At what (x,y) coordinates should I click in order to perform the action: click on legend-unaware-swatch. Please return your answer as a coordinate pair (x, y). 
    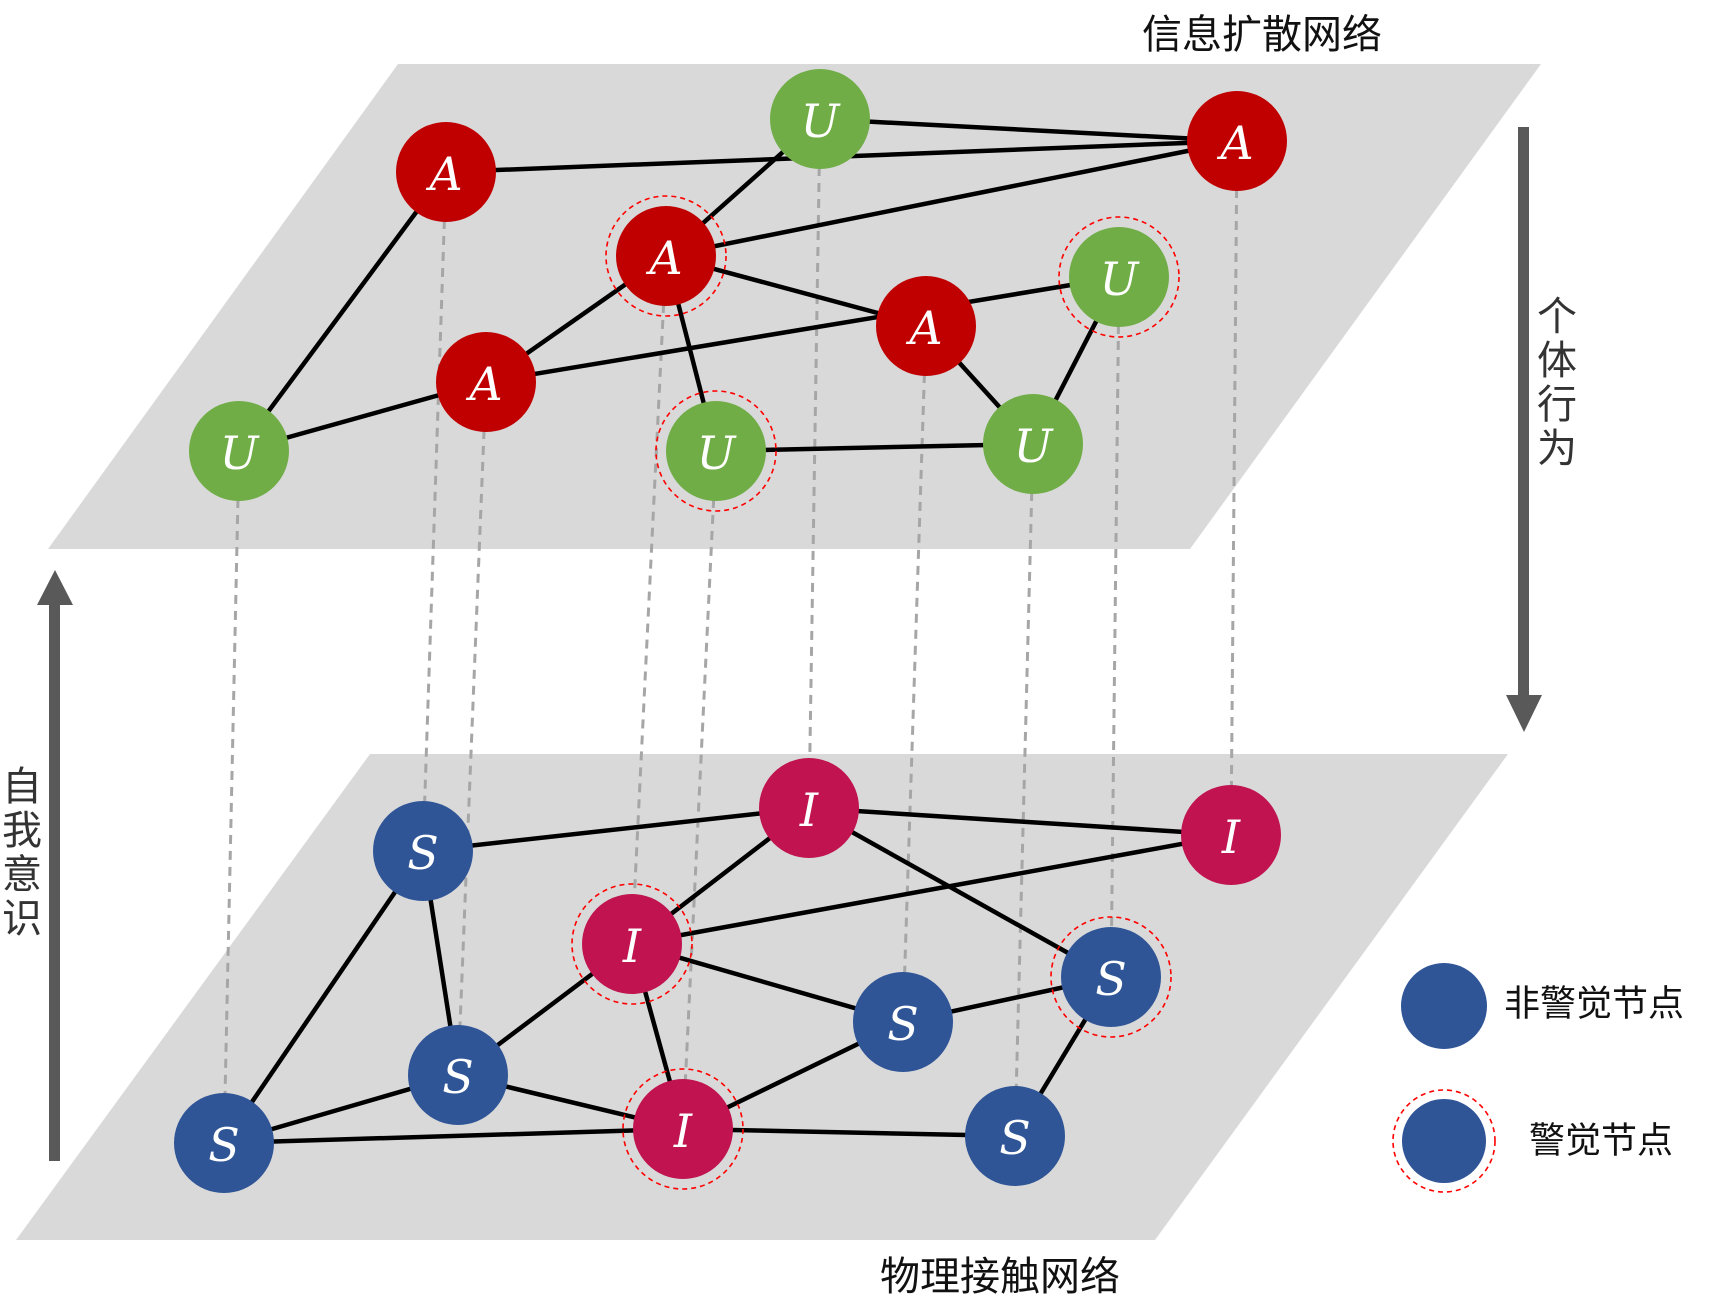
    Looking at the image, I should click on (1444, 1006).